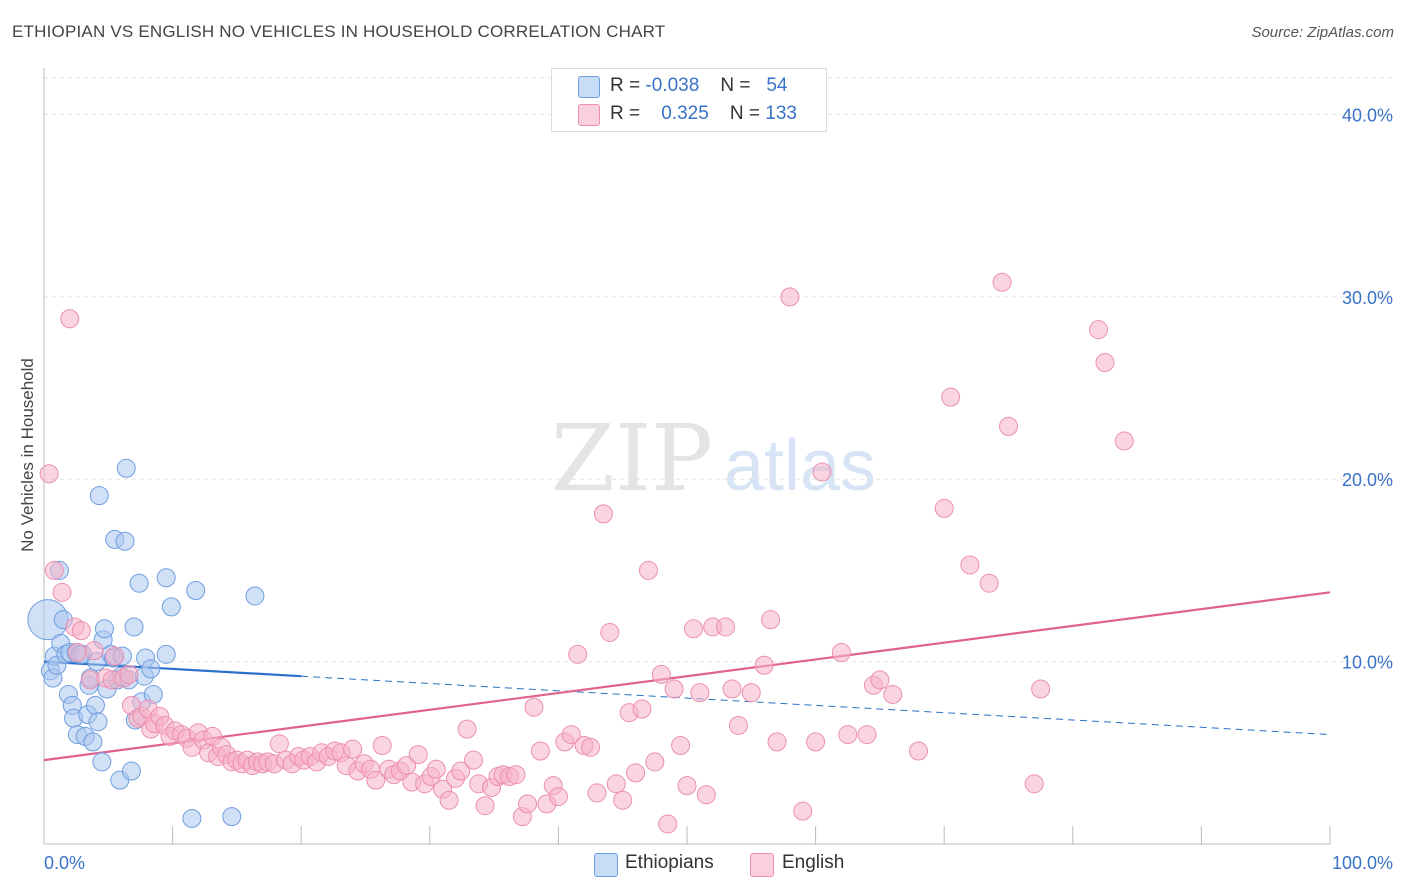  What do you see at coordinates (625, 85) in the screenshot?
I see `legend-r-label: R =` at bounding box center [625, 85].